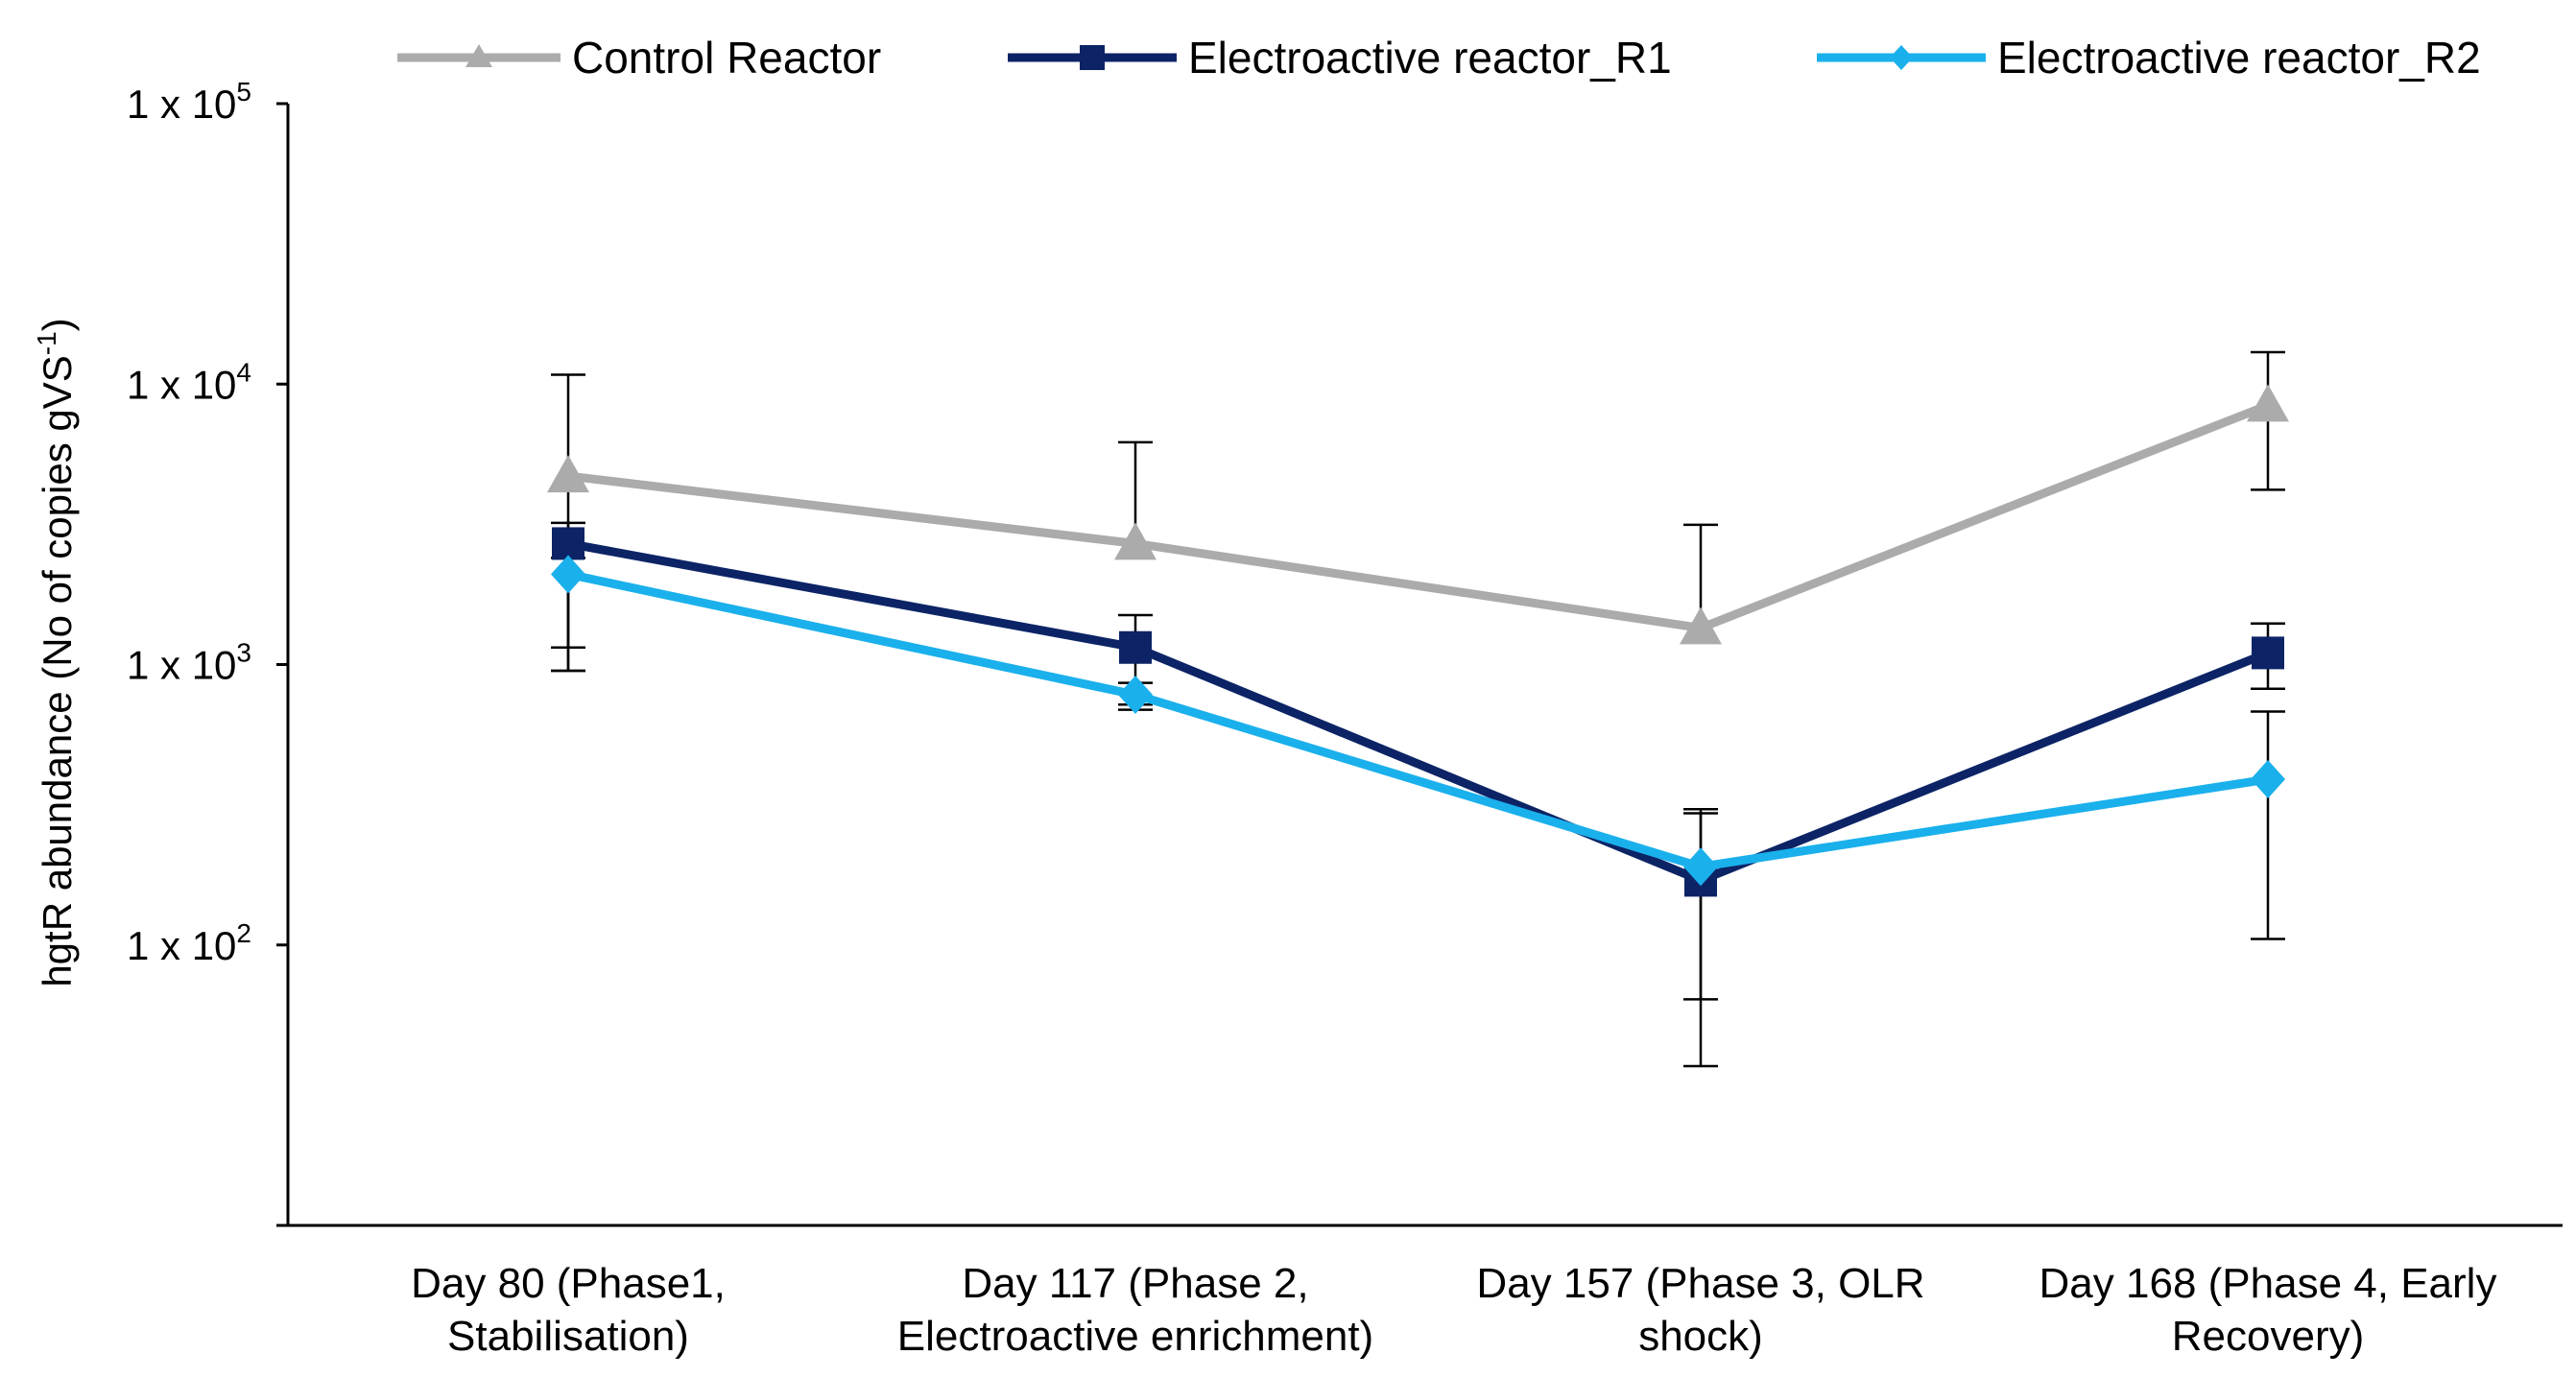 This screenshot has width=2576, height=1378. What do you see at coordinates (726, 58) in the screenshot?
I see `legend-label: Control Reactor` at bounding box center [726, 58].